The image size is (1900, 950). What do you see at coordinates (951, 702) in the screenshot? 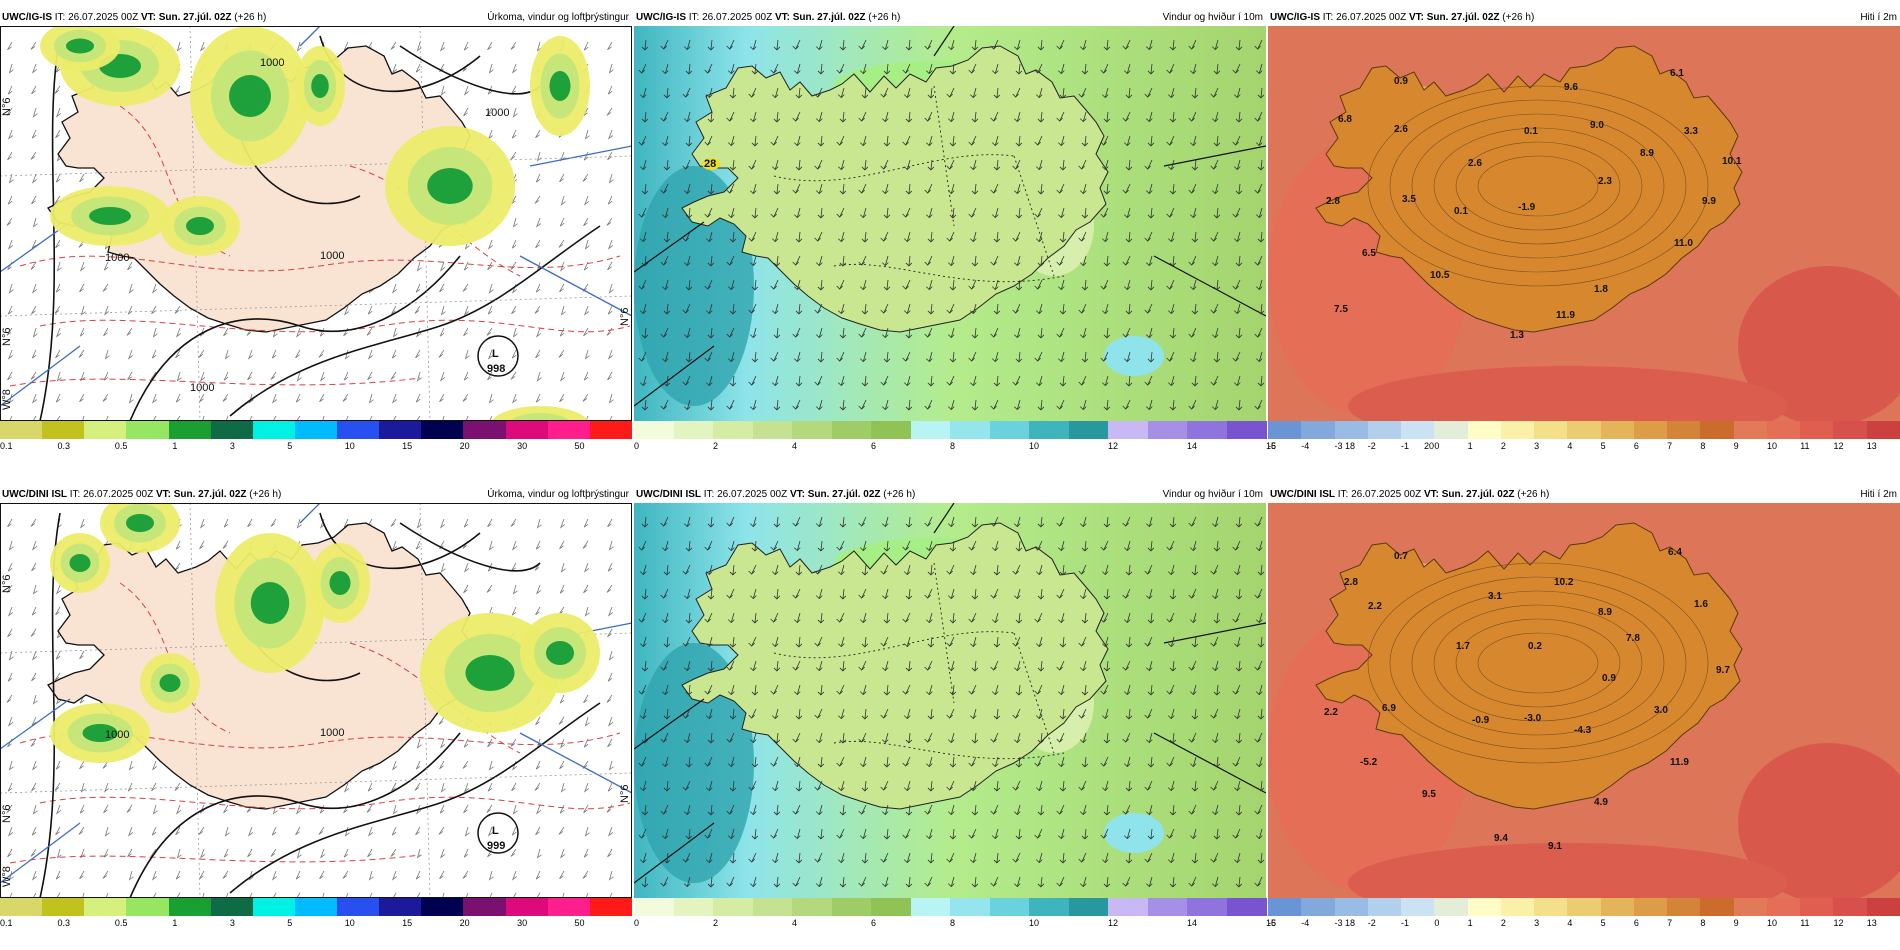
I see `wind-arrows` at bounding box center [951, 702].